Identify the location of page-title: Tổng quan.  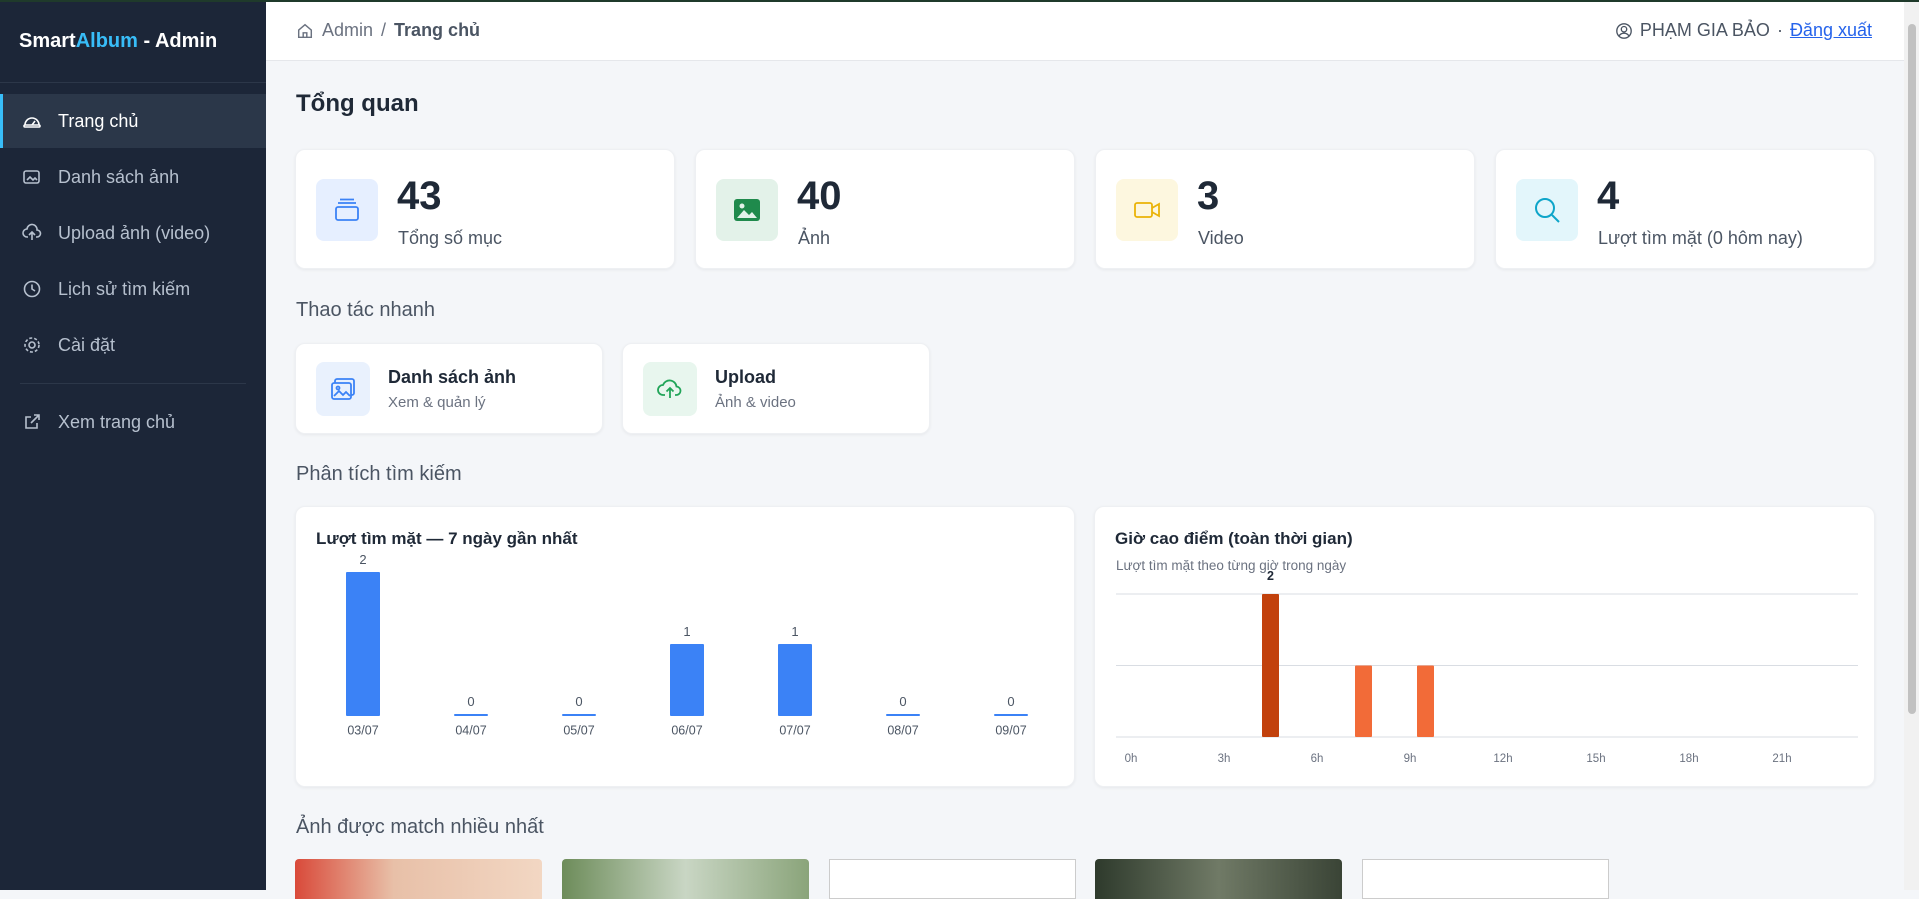
(357, 103).